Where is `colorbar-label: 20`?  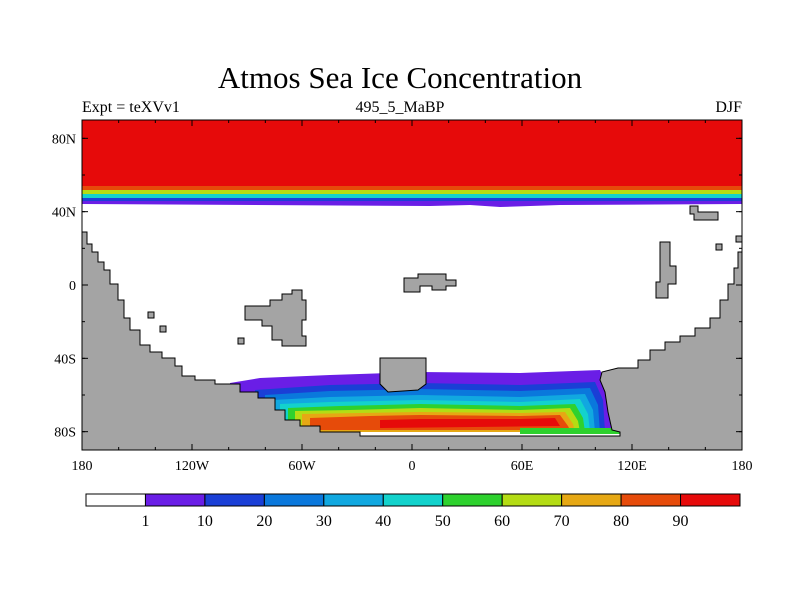 colorbar-label: 20 is located at coordinates (264, 521).